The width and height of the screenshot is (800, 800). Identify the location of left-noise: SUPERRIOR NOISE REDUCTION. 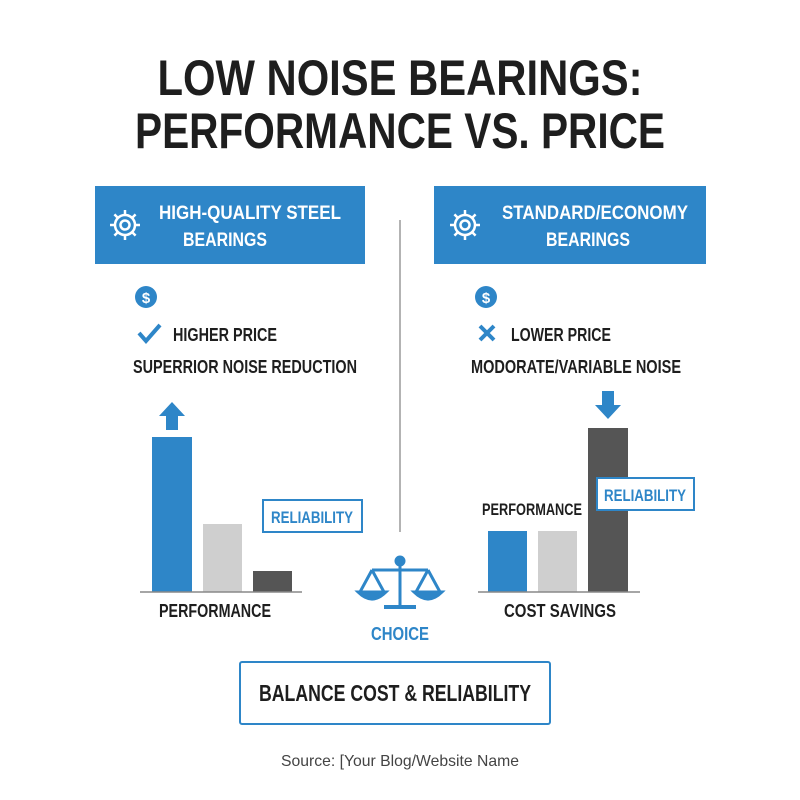
(245, 367).